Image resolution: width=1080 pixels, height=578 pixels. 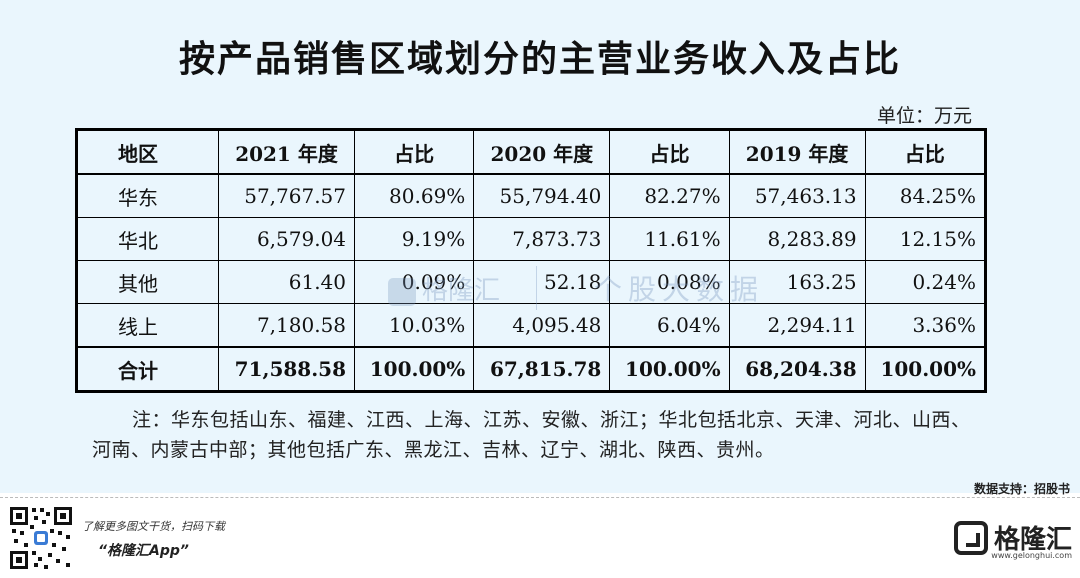 What do you see at coordinates (797, 282) in the screenshot?
I see `value-cell: 163.25` at bounding box center [797, 282].